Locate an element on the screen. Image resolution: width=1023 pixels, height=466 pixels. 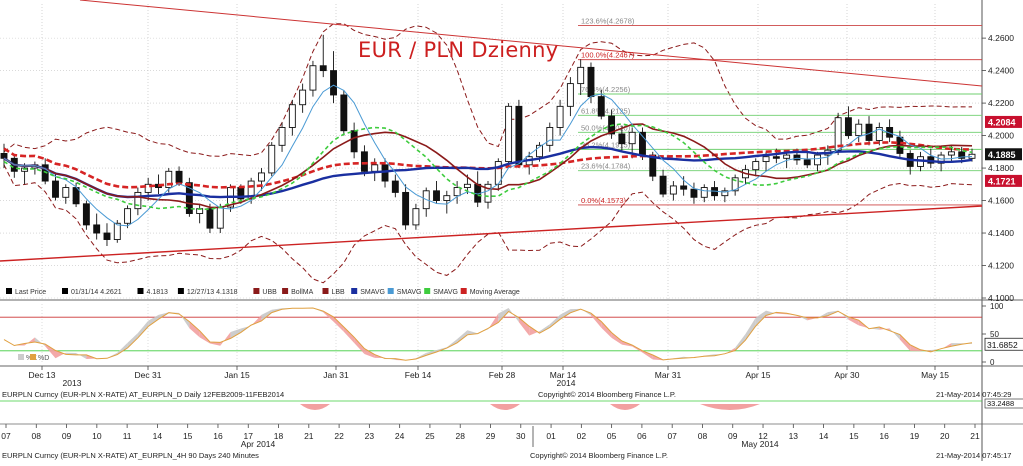
fib-label: 100.0%(4.2467) is located at coordinates (608, 55).